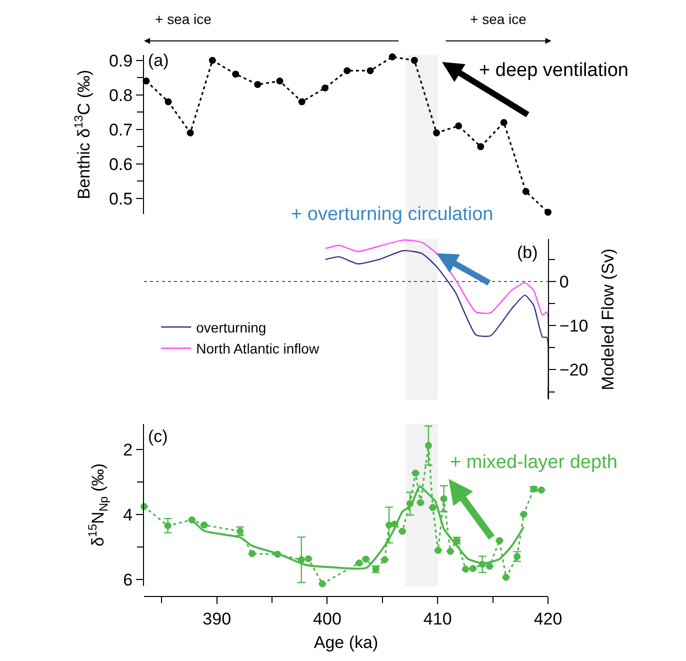 The width and height of the screenshot is (686, 661). What do you see at coordinates (120, 130) in the screenshot?
I see `y-tick-label: 0.7` at bounding box center [120, 130].